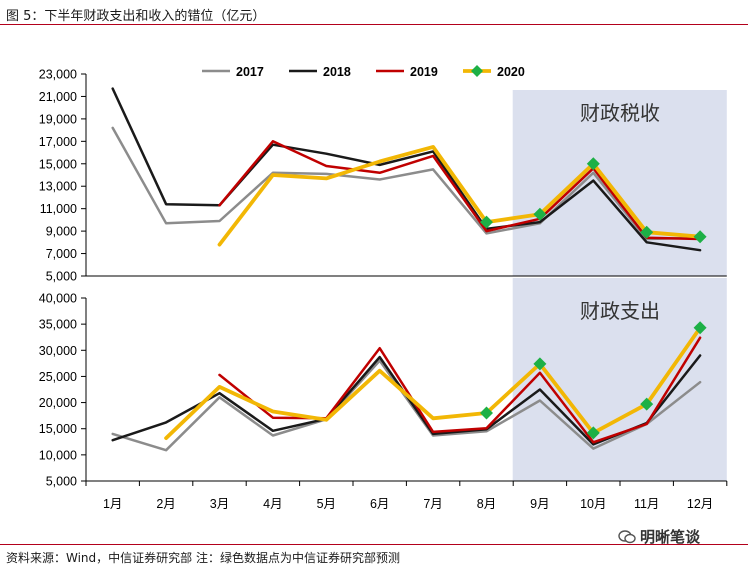 The width and height of the screenshot is (748, 568). What do you see at coordinates (58, 119) in the screenshot?
I see `revenue-ytick-label: 19,000` at bounding box center [58, 119].